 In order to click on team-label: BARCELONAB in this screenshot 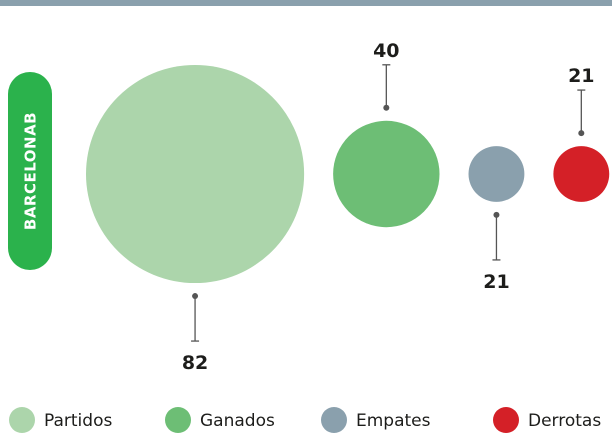, I will do `click(31, 171)`.